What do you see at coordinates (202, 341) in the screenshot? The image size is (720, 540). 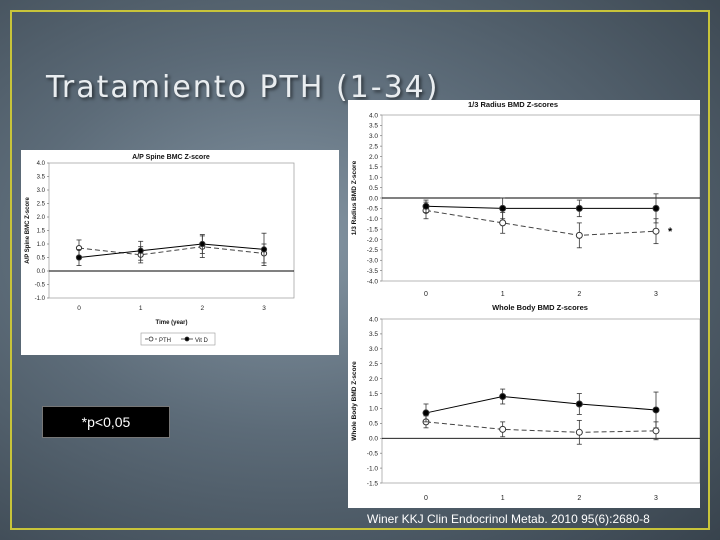 I see `spine-legend-label: Vit D` at bounding box center [202, 341].